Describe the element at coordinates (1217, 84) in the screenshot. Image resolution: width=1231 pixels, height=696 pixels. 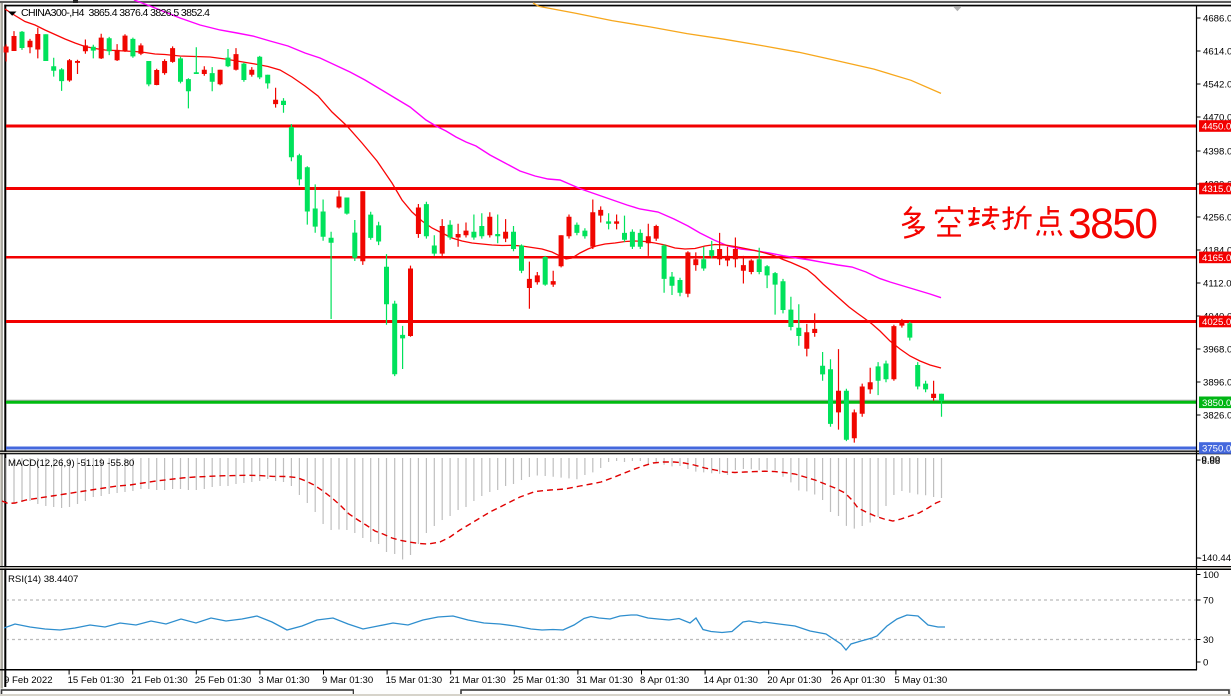
I see `svg-text: 4542.0` at that location.